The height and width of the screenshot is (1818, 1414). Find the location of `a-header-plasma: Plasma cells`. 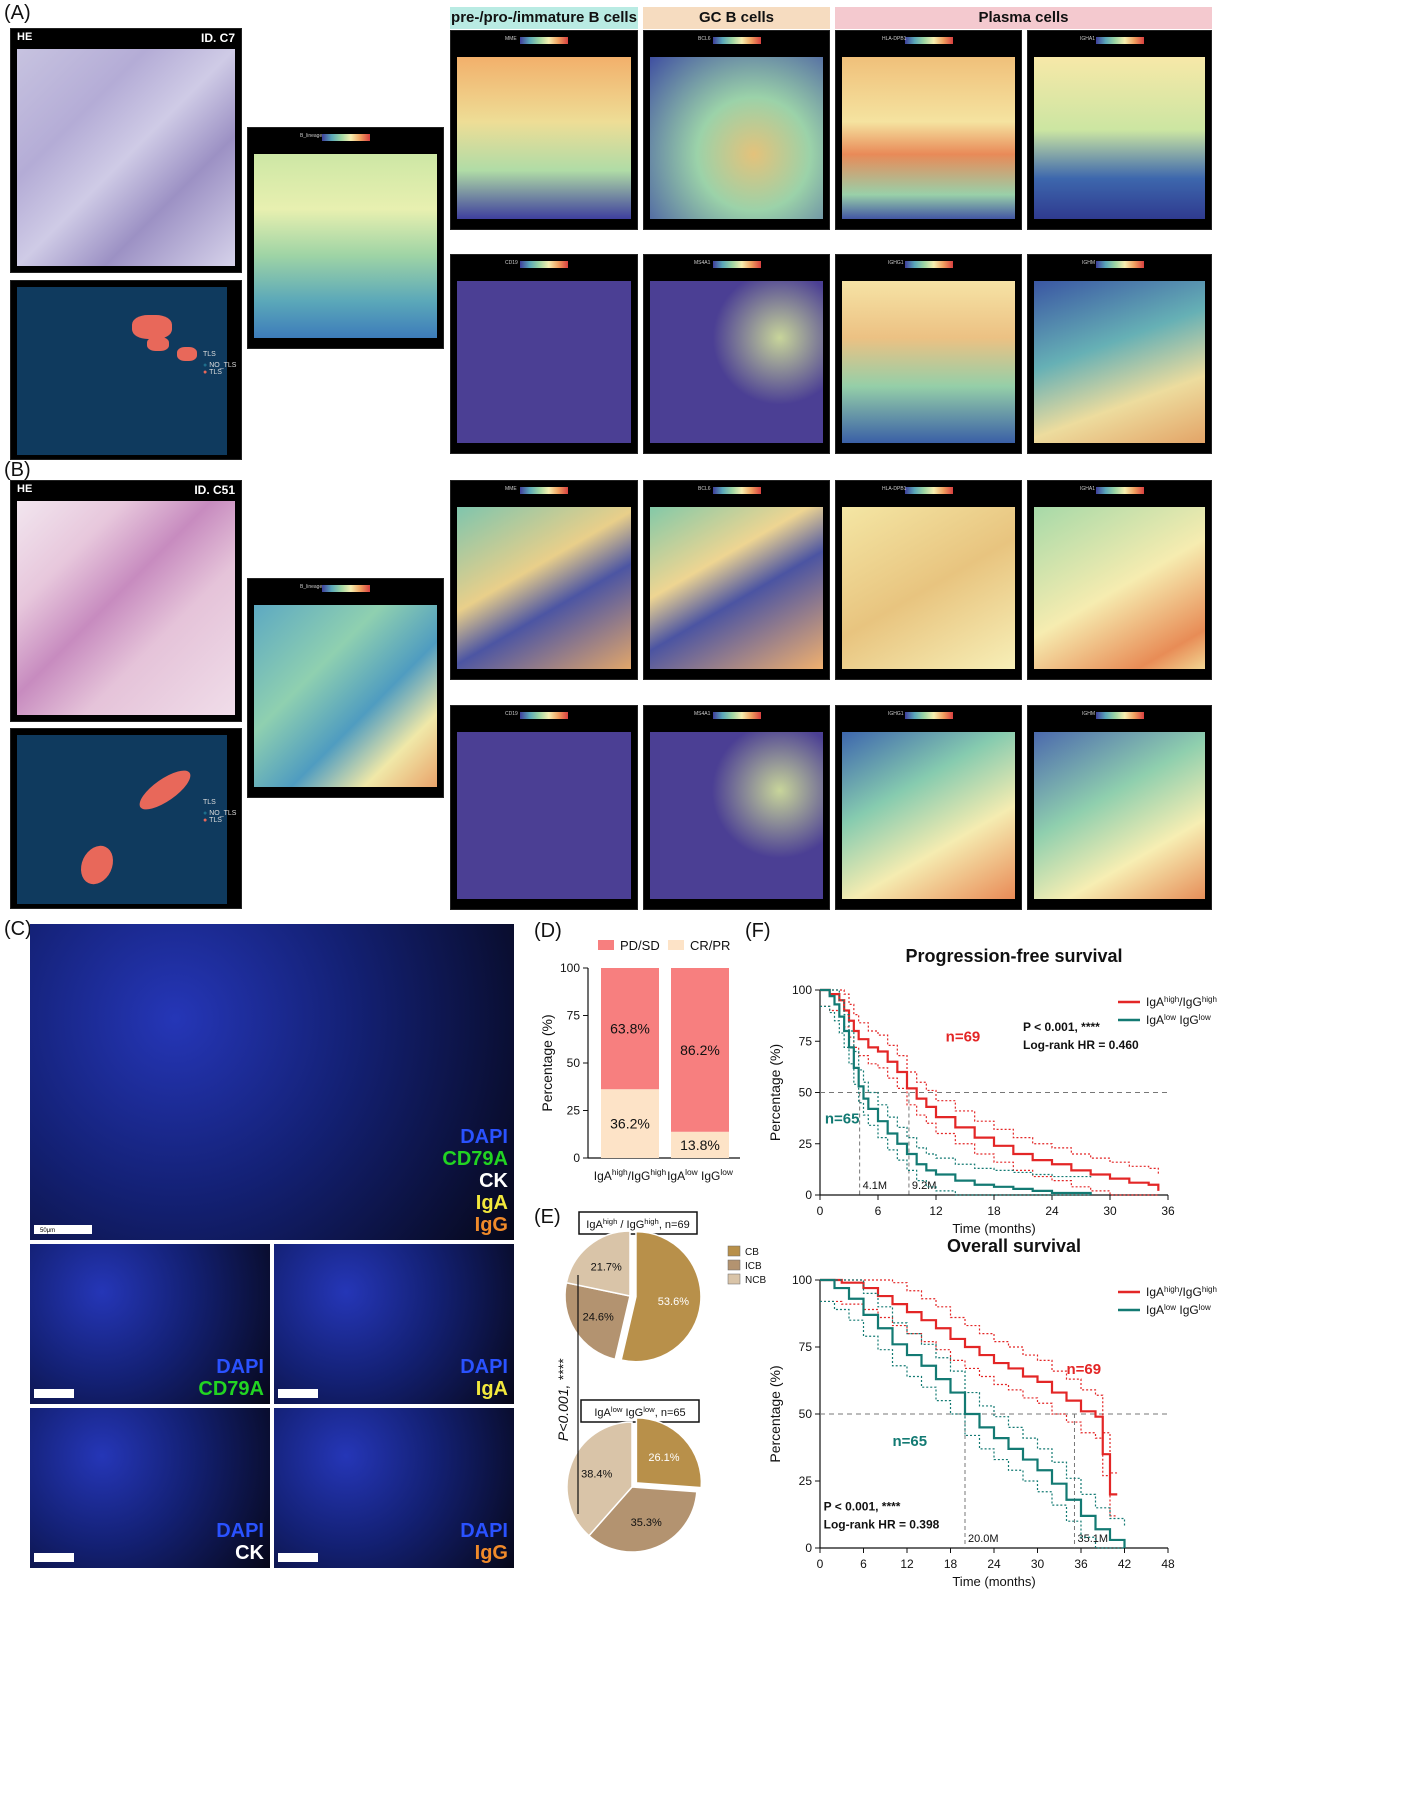

a-header-plasma: Plasma cells is located at coordinates (1023, 18).